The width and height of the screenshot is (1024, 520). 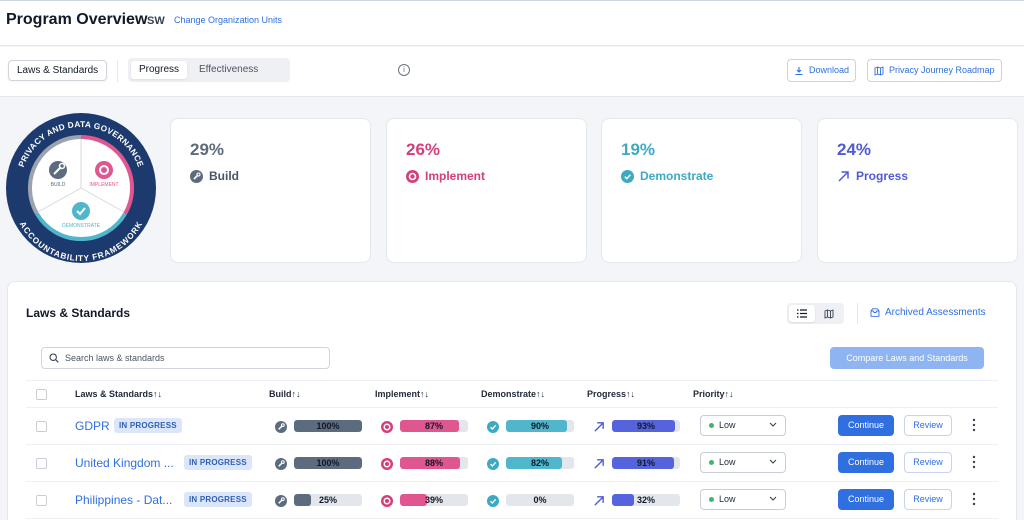 What do you see at coordinates (402, 394) in the screenshot?
I see `col-implement: Implement↑↓` at bounding box center [402, 394].